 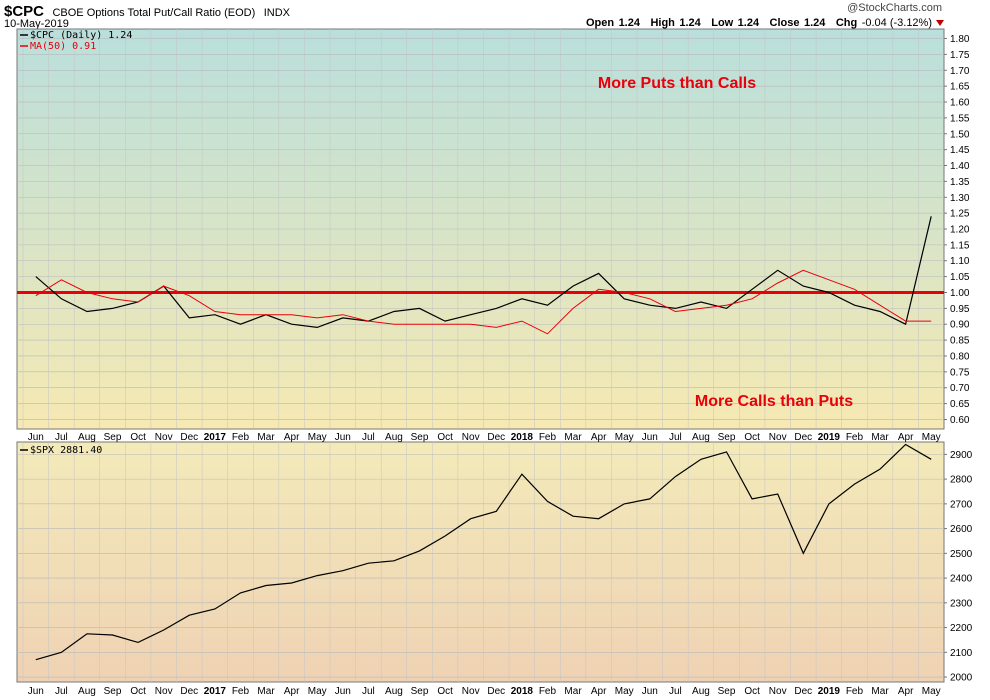 I want to click on cpc-y-tick-label: 1.05, so click(x=960, y=277).